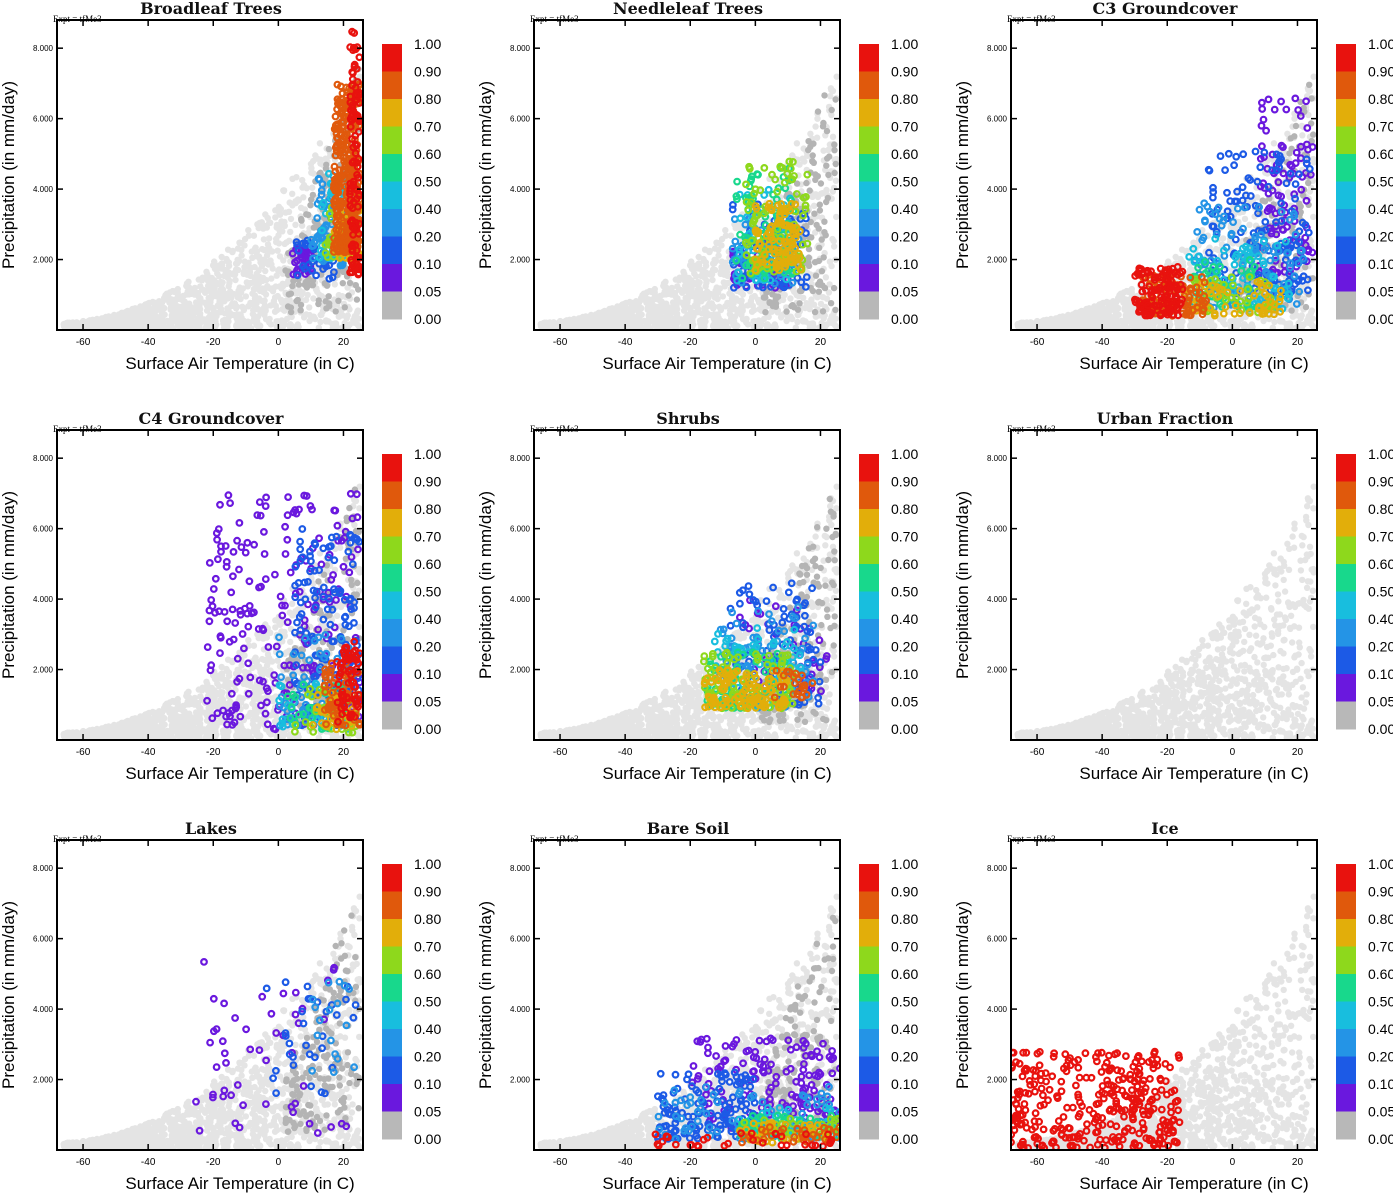 Image resolution: width=1393 pixels, height=1200 pixels. What do you see at coordinates (239, 363) in the screenshot?
I see `x-axis-label: Surface Air Temperature (in C)` at bounding box center [239, 363].